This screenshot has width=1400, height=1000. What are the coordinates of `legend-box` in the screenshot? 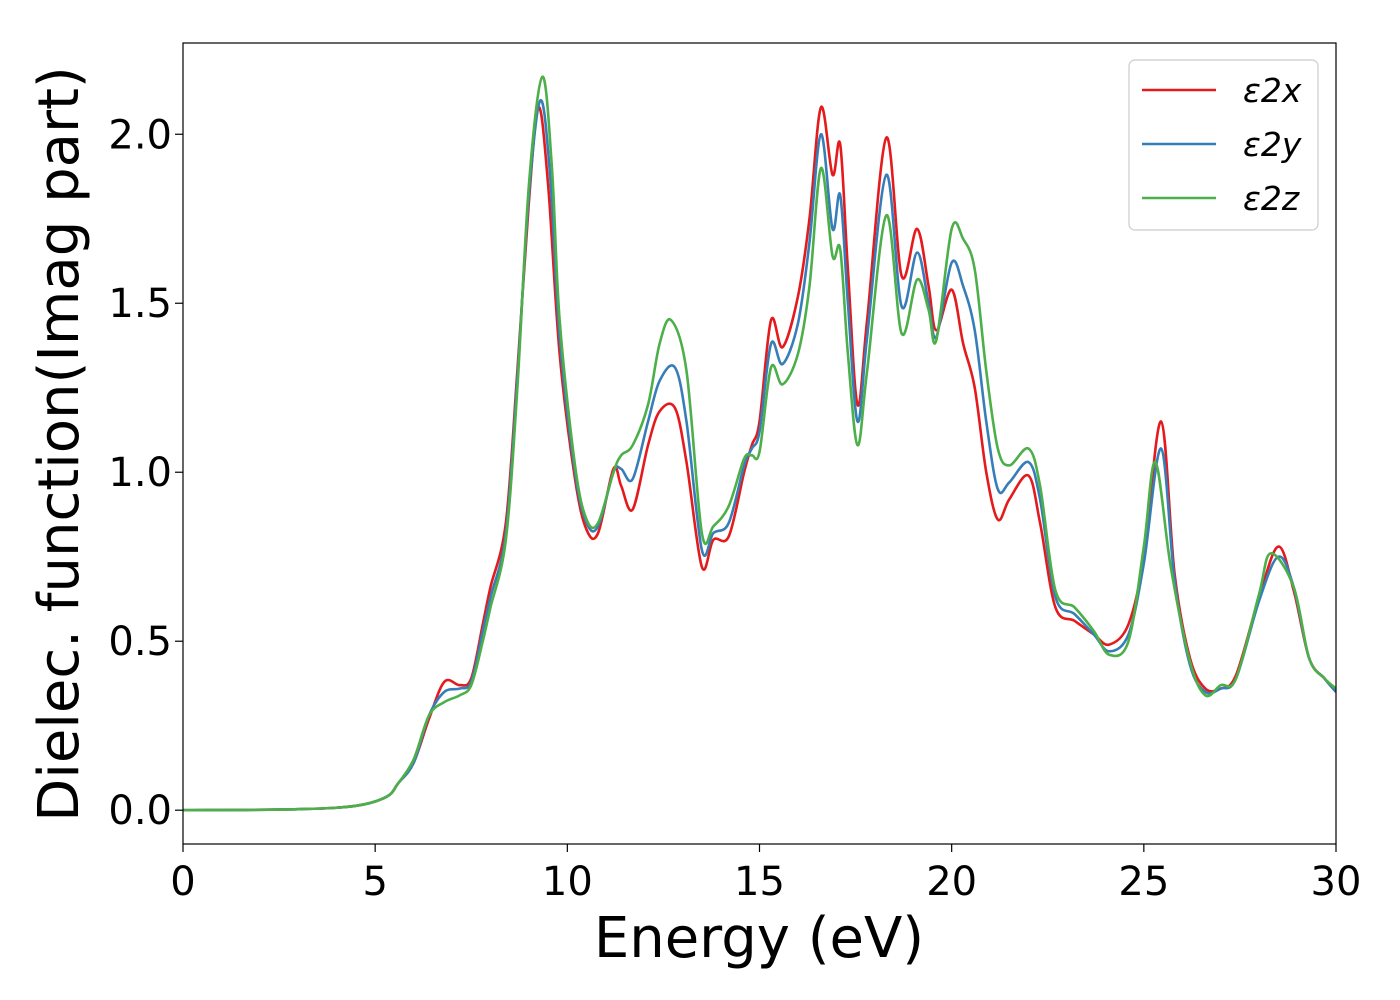 It's located at (1223, 145).